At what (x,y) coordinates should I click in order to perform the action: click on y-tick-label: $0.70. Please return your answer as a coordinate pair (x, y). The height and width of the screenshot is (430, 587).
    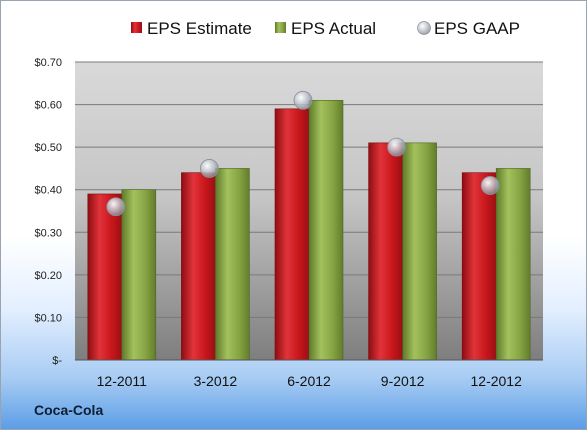
    Looking at the image, I should click on (48, 63).